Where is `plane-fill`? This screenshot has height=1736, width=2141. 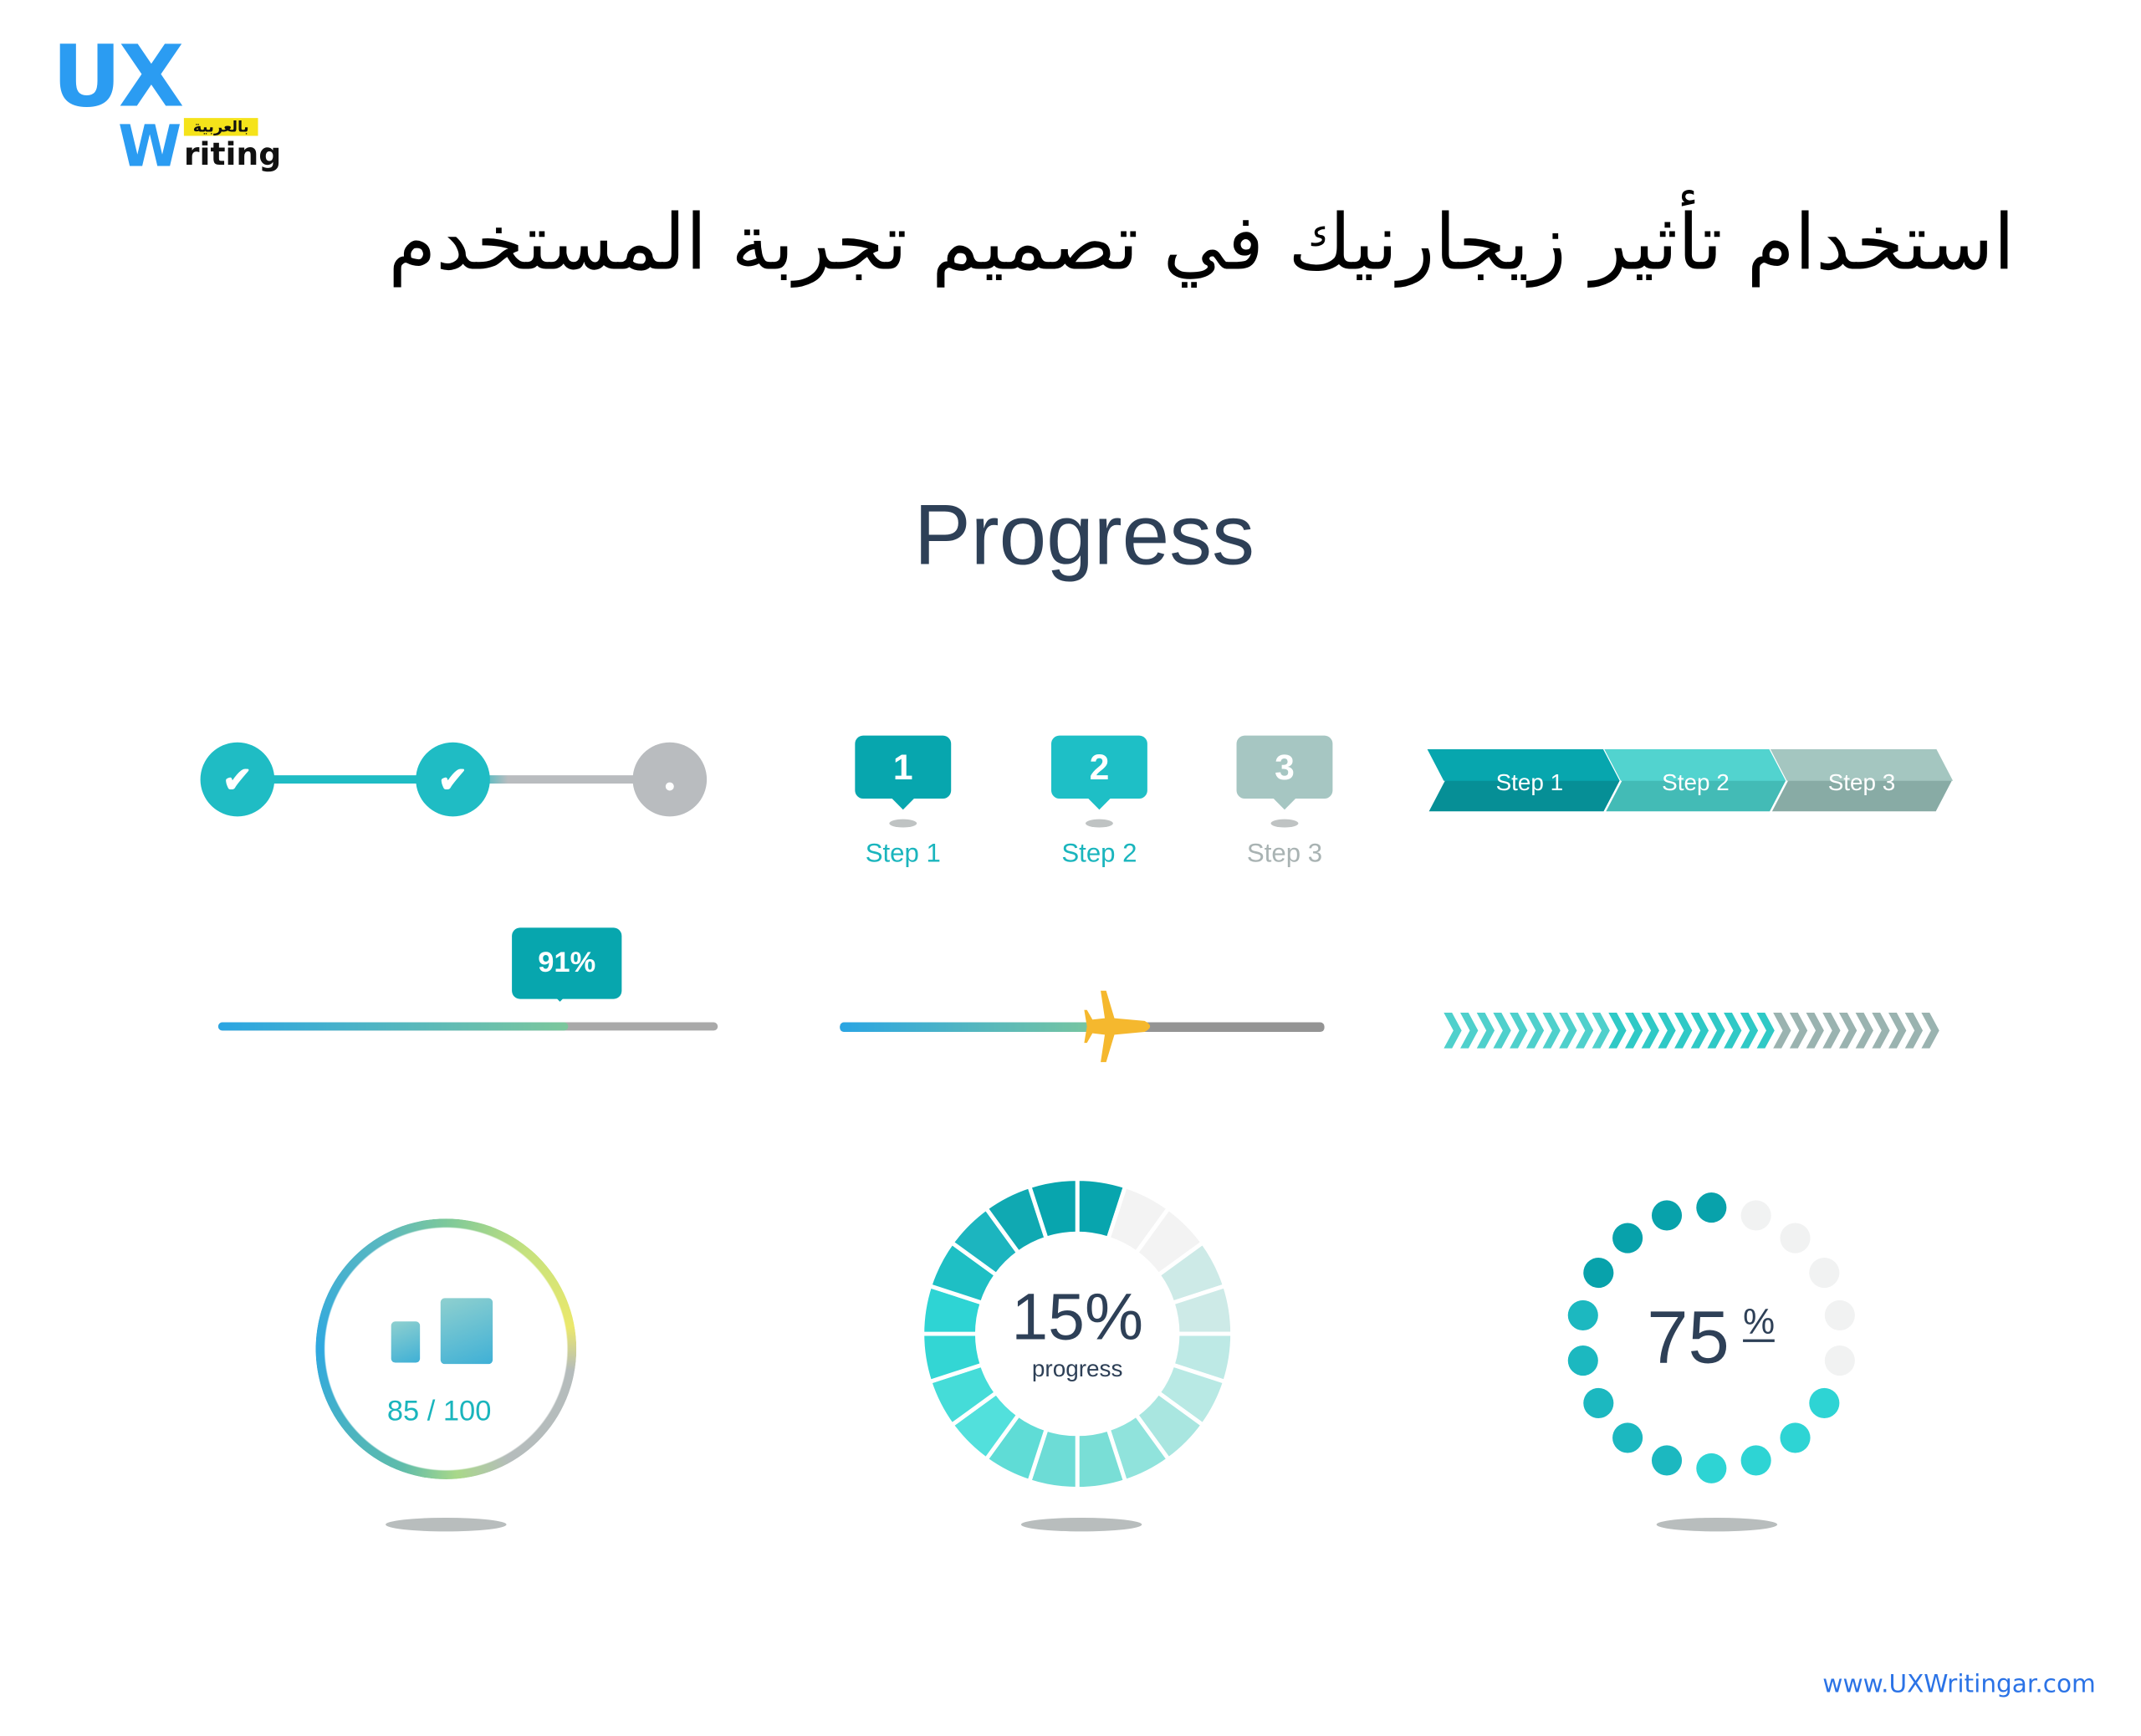
plane-fill is located at coordinates (973, 1027).